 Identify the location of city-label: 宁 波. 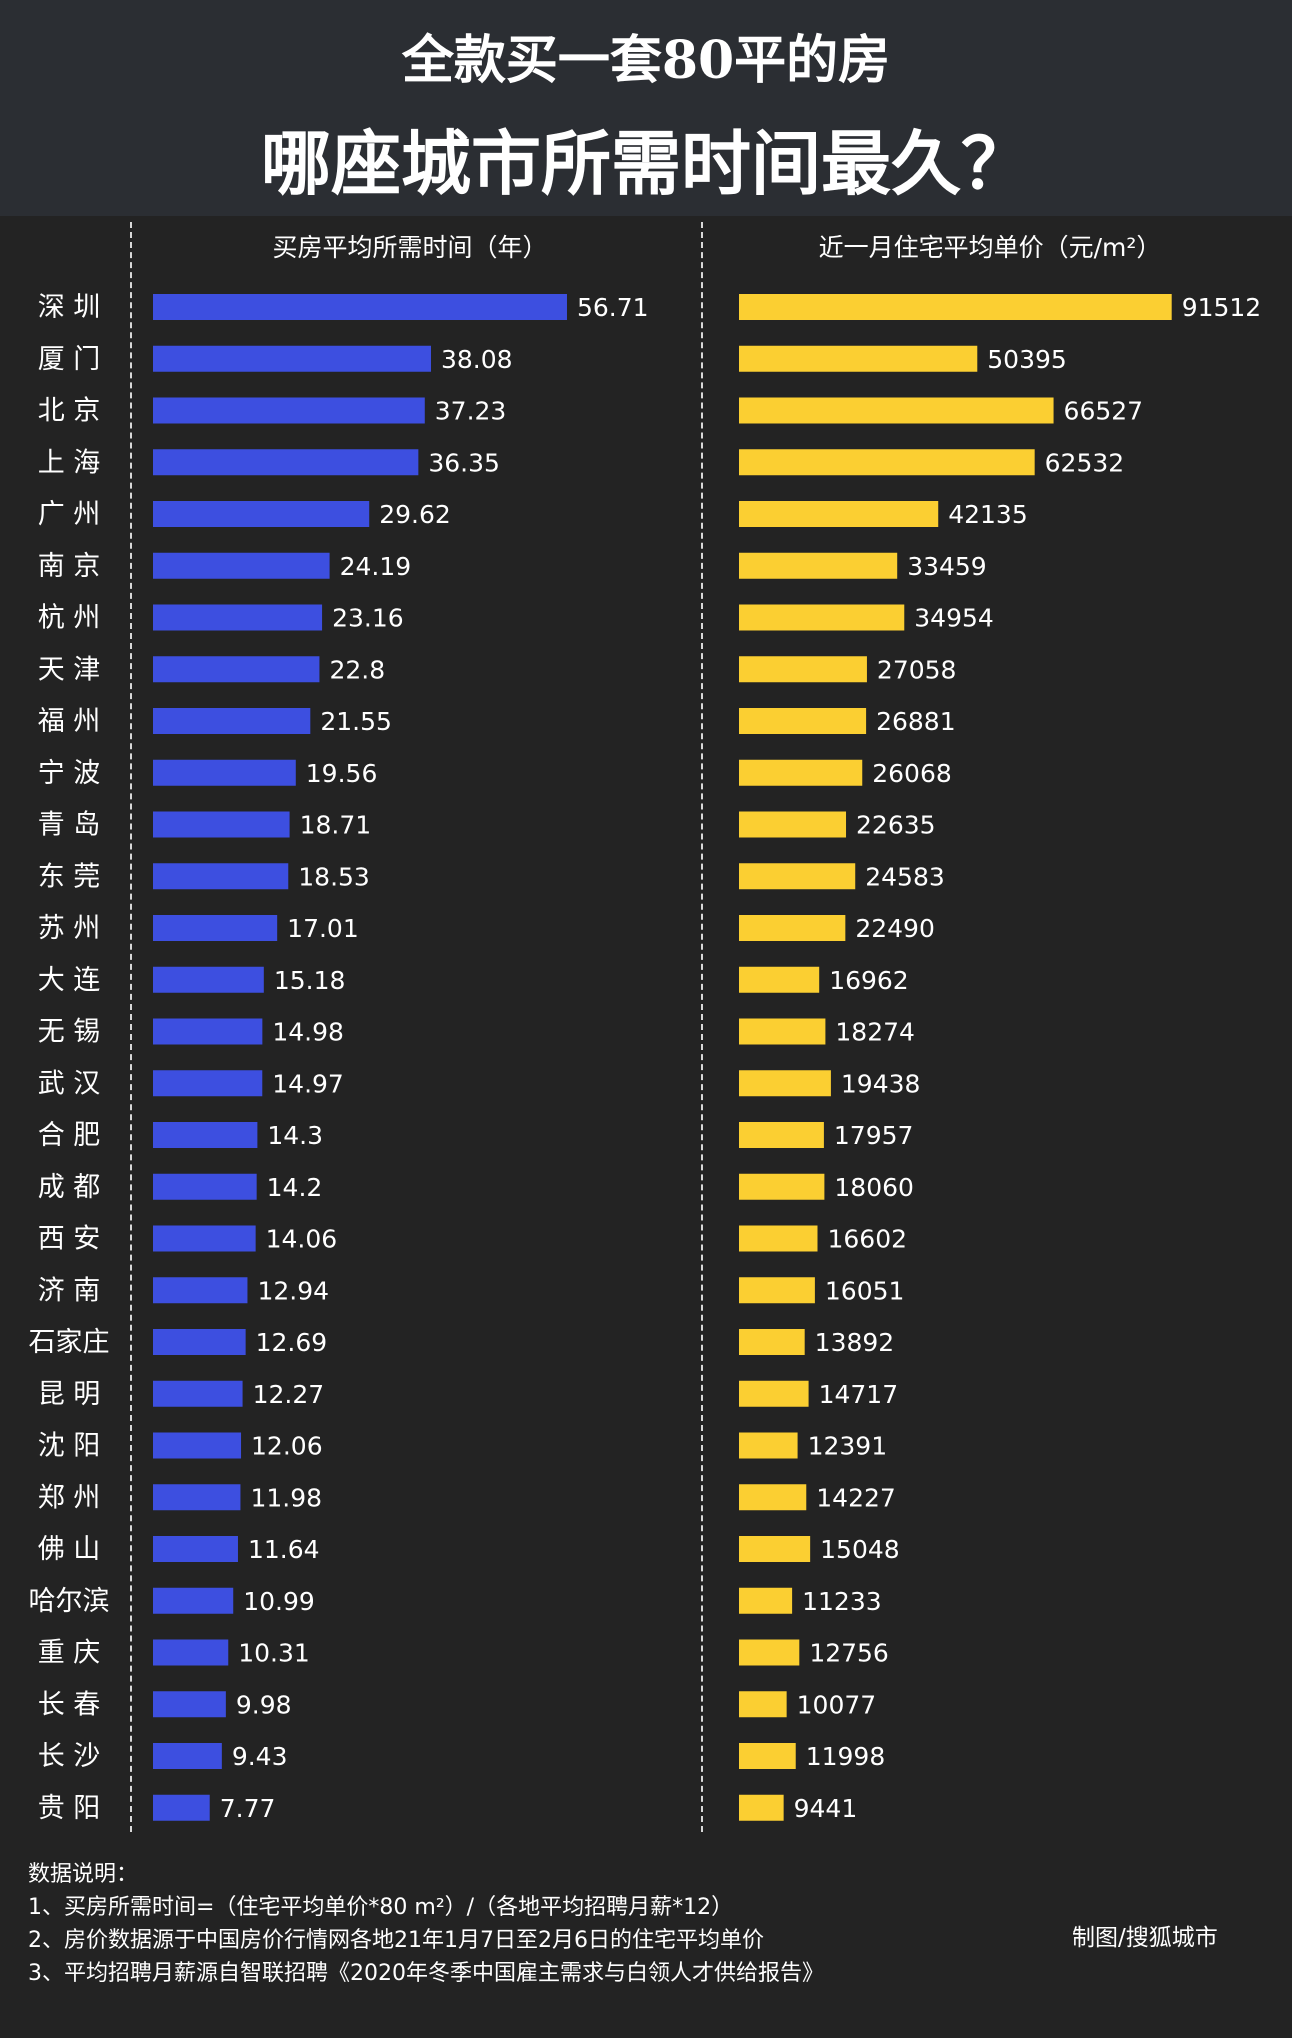
(69, 773).